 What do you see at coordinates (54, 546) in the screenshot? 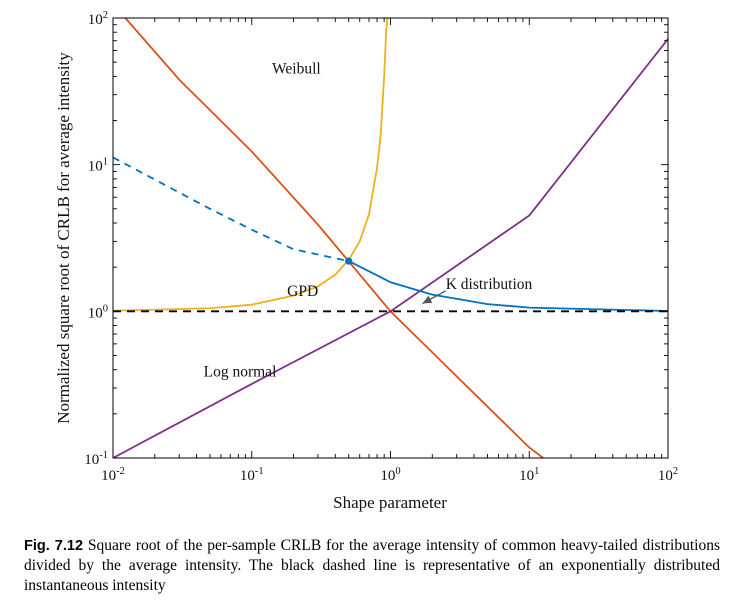
I see `caption-label: Fig. 7.12` at bounding box center [54, 546].